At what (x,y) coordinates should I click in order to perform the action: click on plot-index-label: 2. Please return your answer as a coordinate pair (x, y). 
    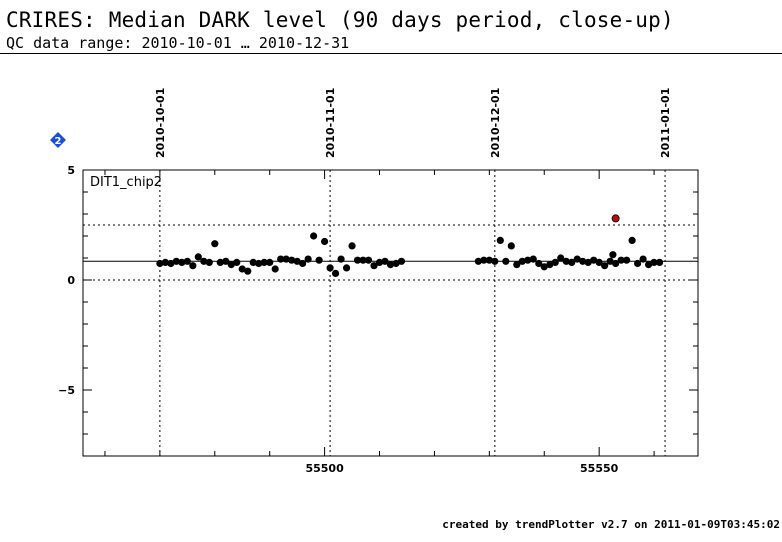
    Looking at the image, I should click on (58, 141).